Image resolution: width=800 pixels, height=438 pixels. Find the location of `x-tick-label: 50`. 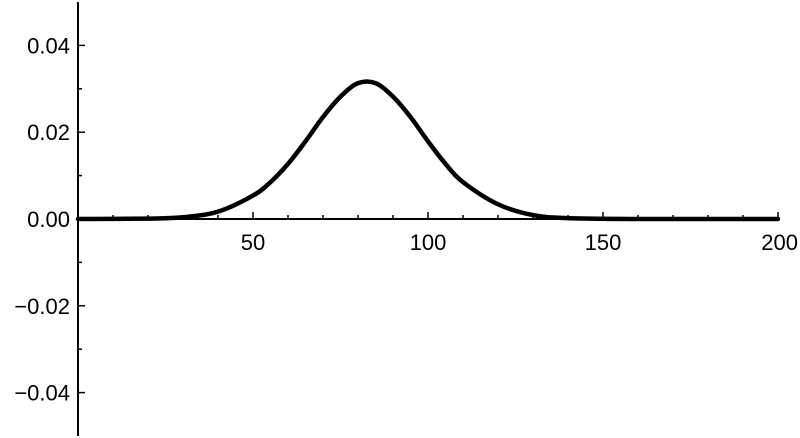

x-tick-label: 50 is located at coordinates (253, 242).